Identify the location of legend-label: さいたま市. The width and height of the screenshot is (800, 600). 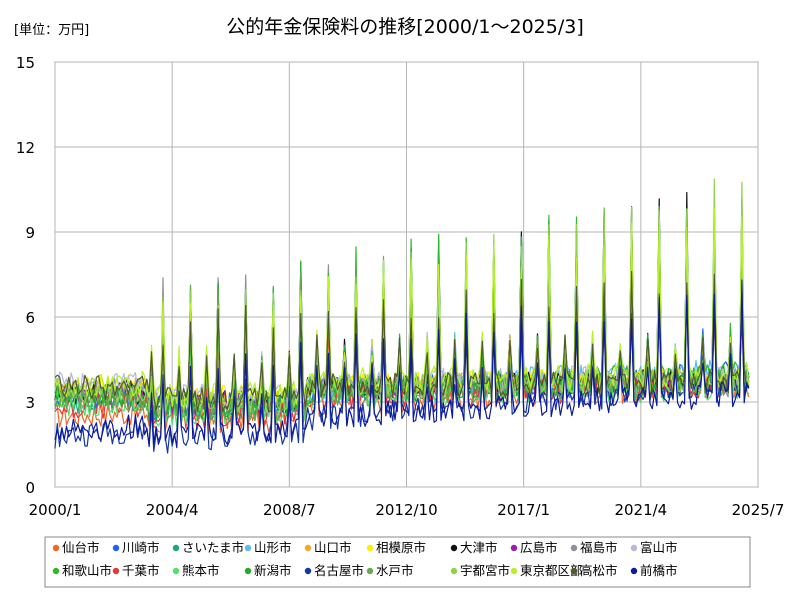
(213, 547).